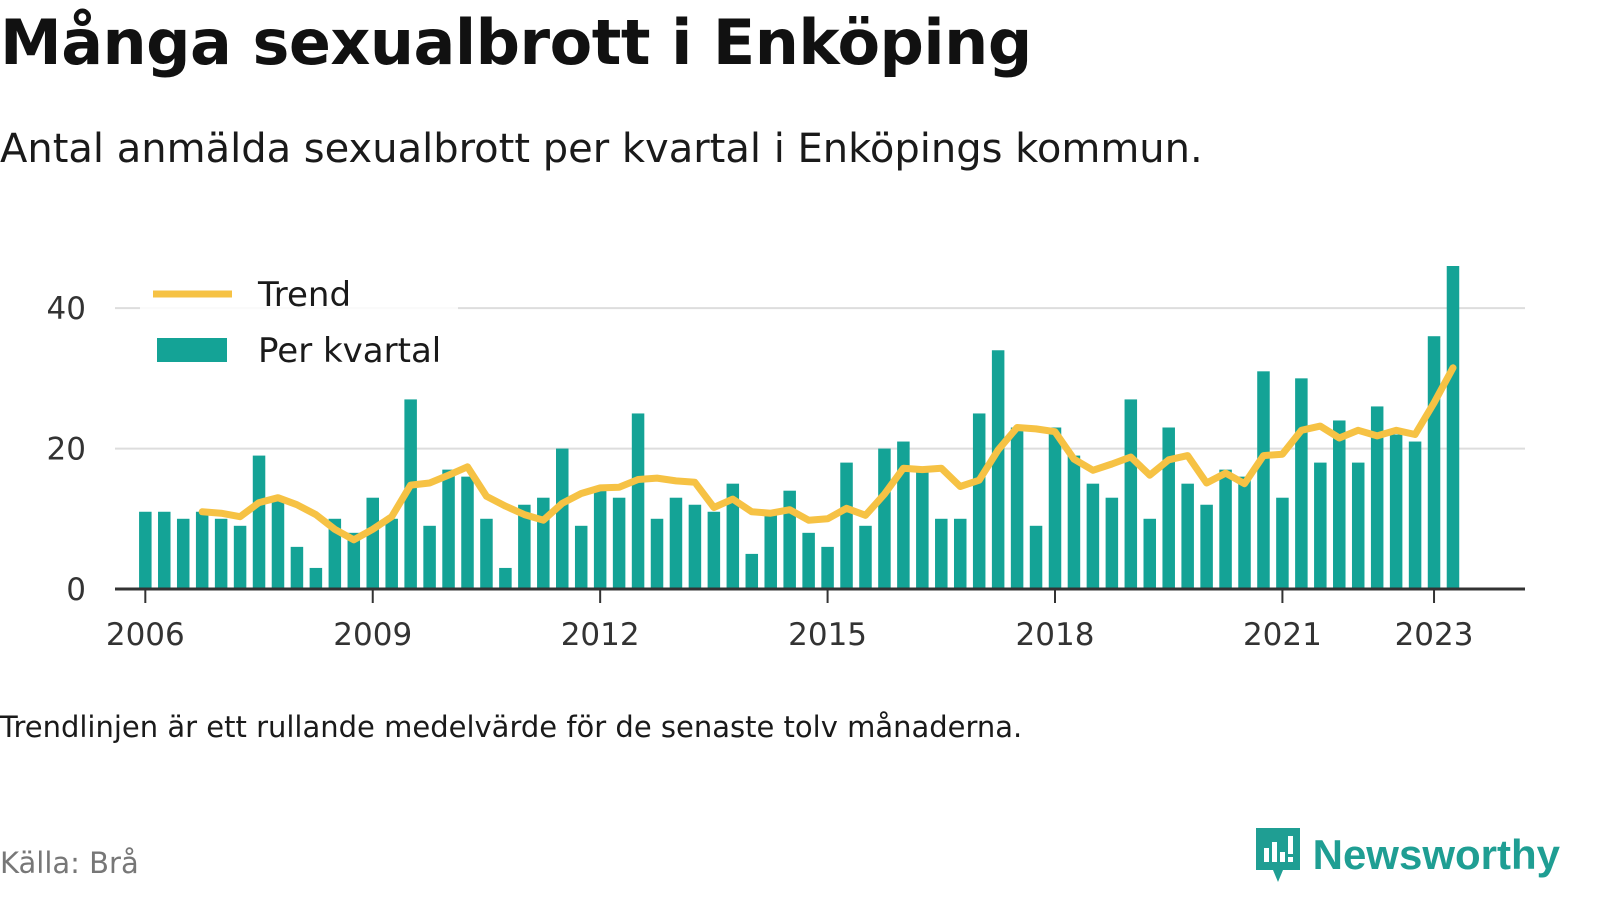 The height and width of the screenshot is (900, 1600). What do you see at coordinates (1277, 855) in the screenshot?
I see `newsworthy-logo-icon` at bounding box center [1277, 855].